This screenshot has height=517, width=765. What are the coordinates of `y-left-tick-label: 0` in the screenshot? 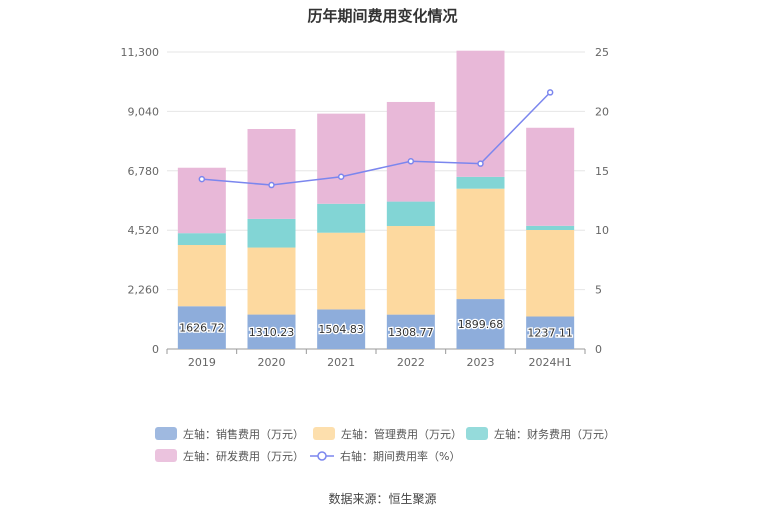 It's located at (155, 349).